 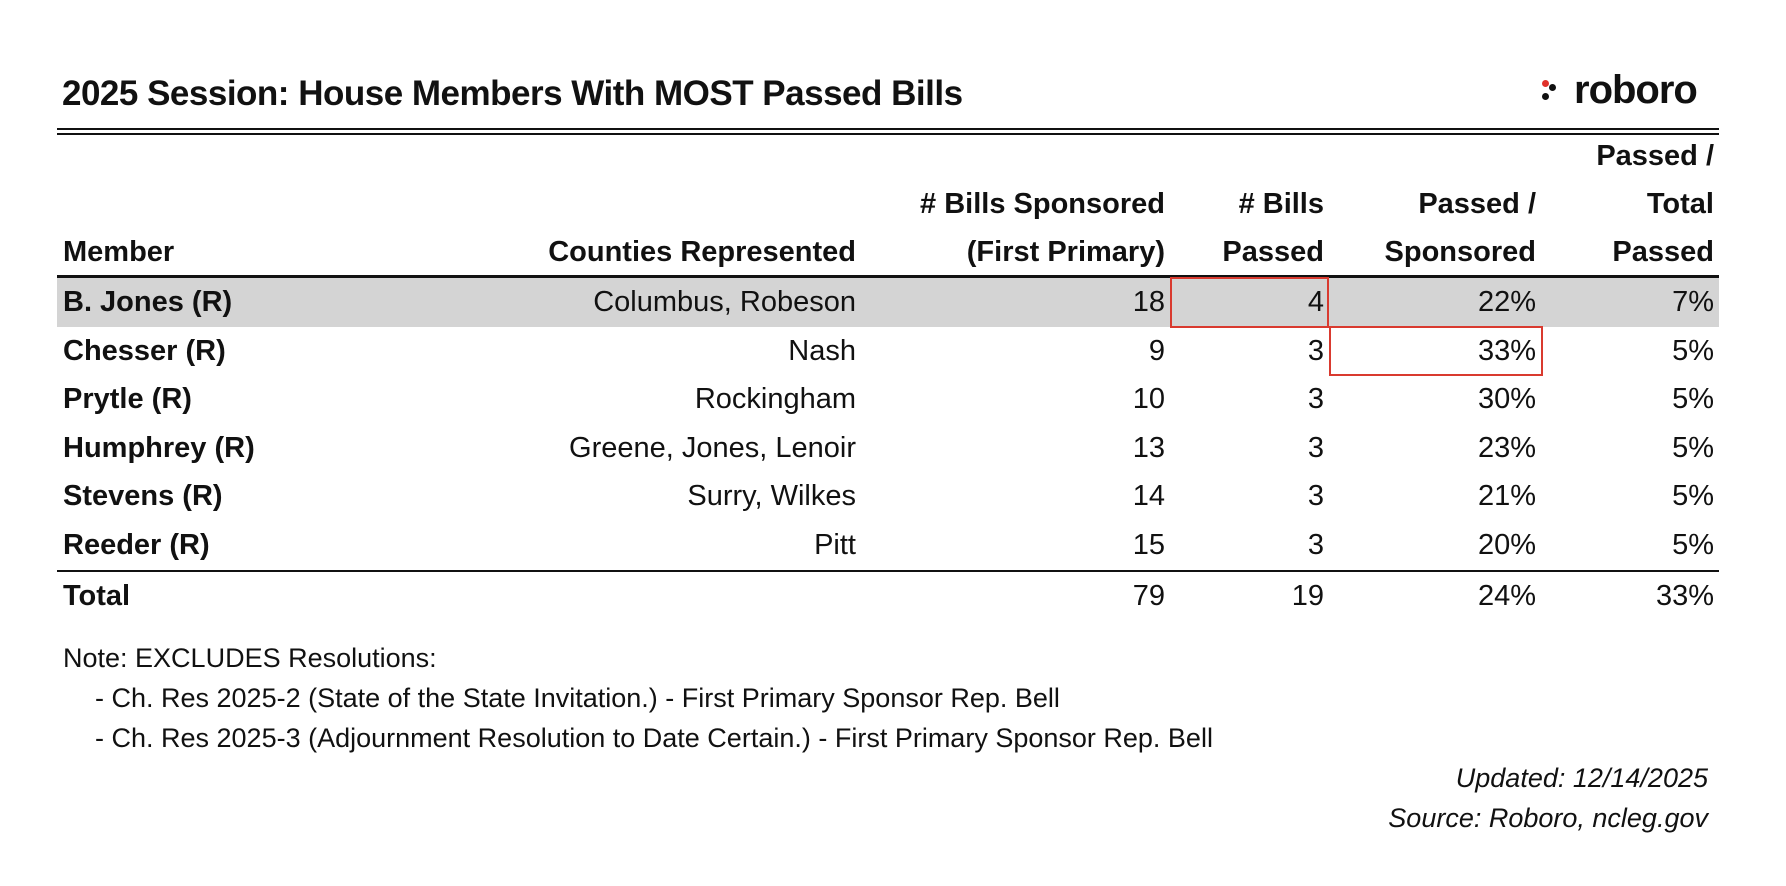 I want to click on roboro-logo: roboro, so click(x=1619, y=90).